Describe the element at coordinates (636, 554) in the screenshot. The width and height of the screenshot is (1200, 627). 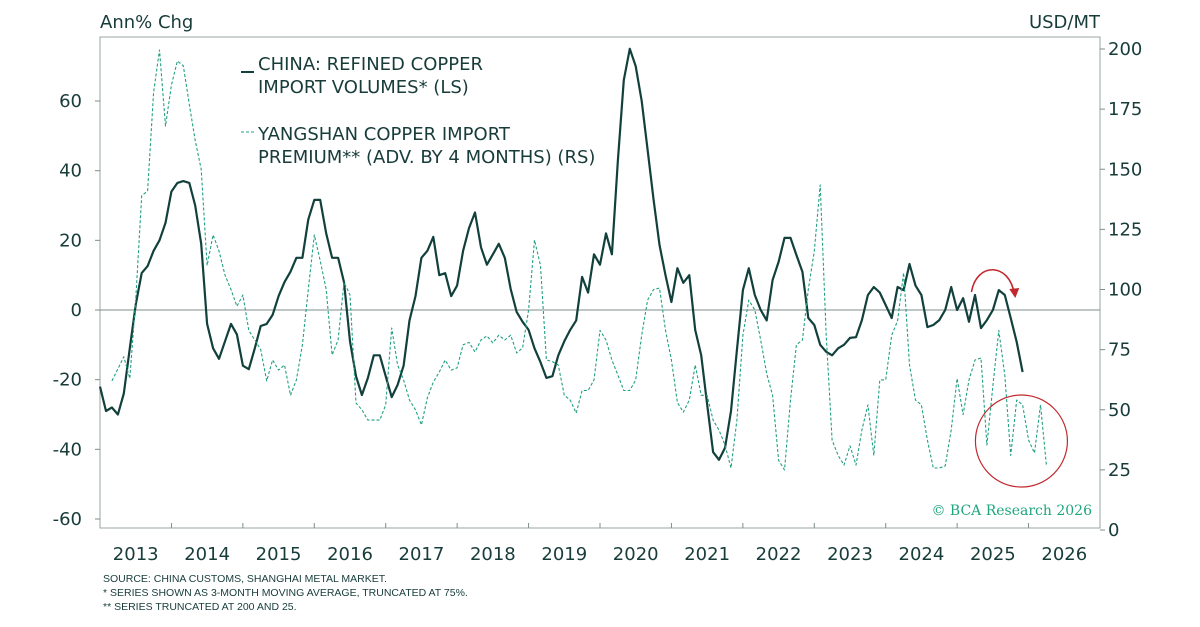
I see `x-tick-label: 2020` at that location.